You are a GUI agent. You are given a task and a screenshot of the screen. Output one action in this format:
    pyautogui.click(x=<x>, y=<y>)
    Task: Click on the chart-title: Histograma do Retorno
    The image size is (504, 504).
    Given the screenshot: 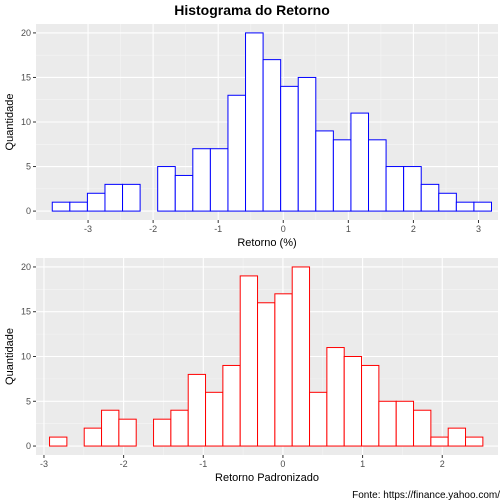 What is the action you would take?
    pyautogui.click(x=252, y=10)
    